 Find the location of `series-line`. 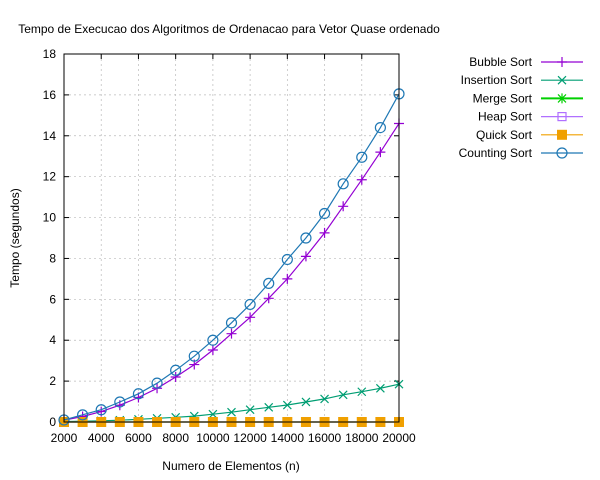

series-line is located at coordinates (231, 403).